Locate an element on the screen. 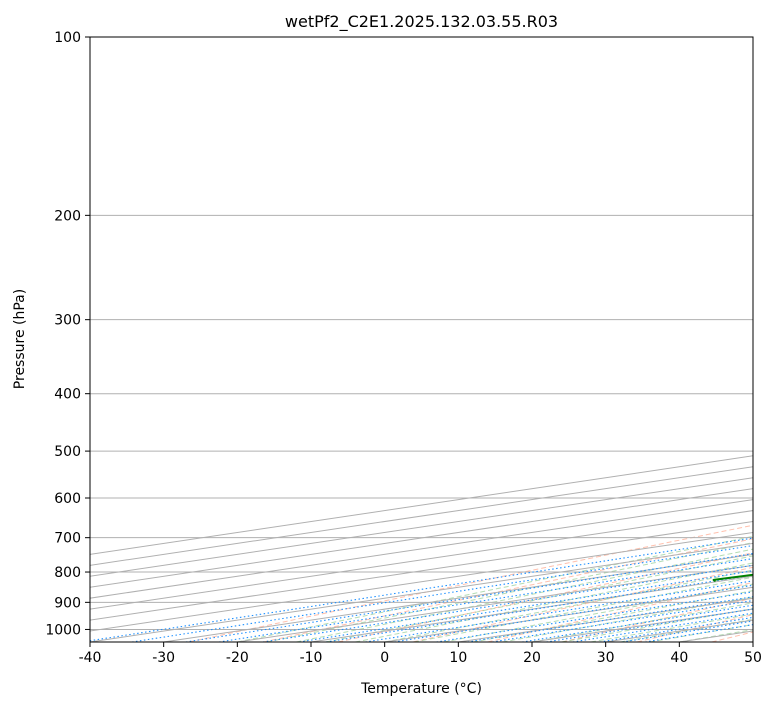 The width and height of the screenshot is (775, 708). x-tick-label: 0 is located at coordinates (384, 658).